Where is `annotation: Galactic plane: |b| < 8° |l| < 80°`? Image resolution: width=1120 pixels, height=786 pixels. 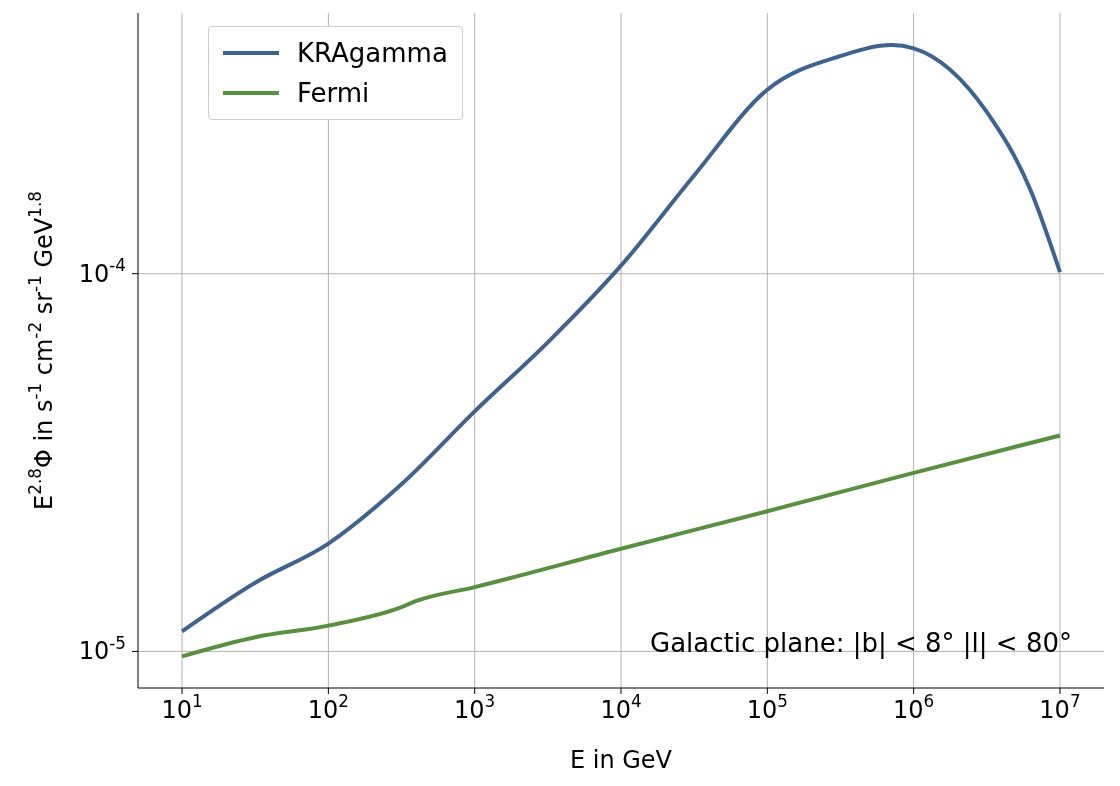
annotation: Galactic plane: |b| < 8° |l| < 80° is located at coordinates (861, 643).